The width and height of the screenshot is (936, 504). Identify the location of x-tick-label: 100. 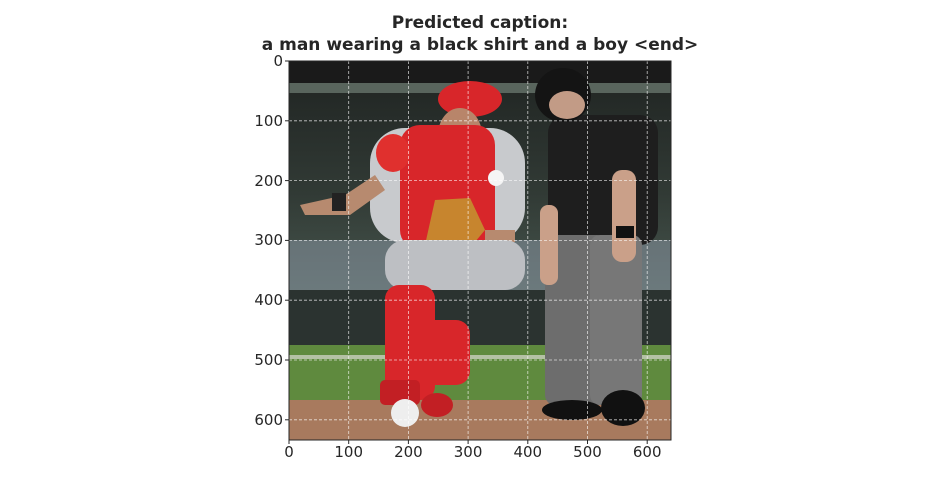
(348, 452).